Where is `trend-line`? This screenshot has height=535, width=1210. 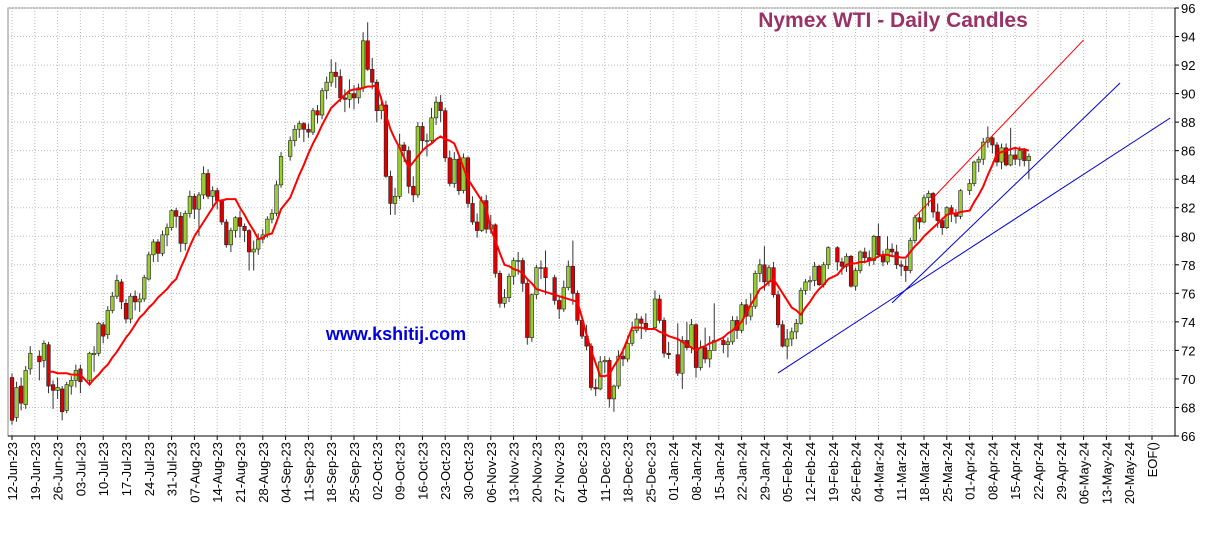
trend-line is located at coordinates (999, 128).